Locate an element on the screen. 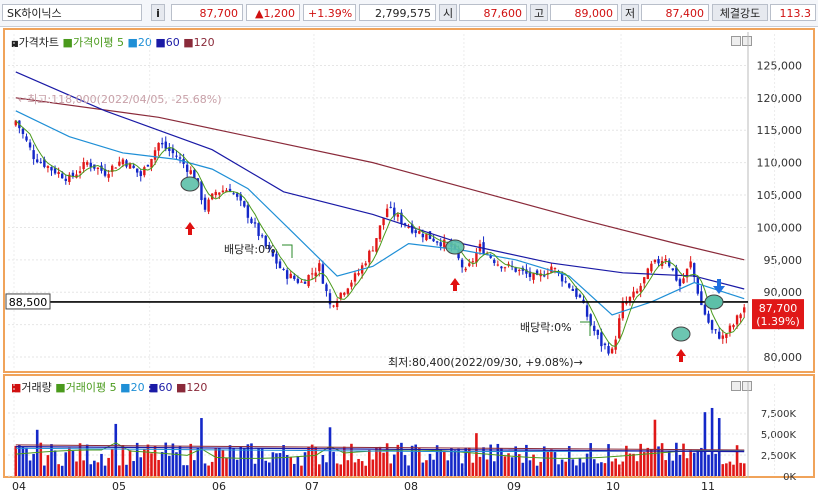 The height and width of the screenshot is (497, 818). volume-tick-label: 0K is located at coordinates (789, 477).